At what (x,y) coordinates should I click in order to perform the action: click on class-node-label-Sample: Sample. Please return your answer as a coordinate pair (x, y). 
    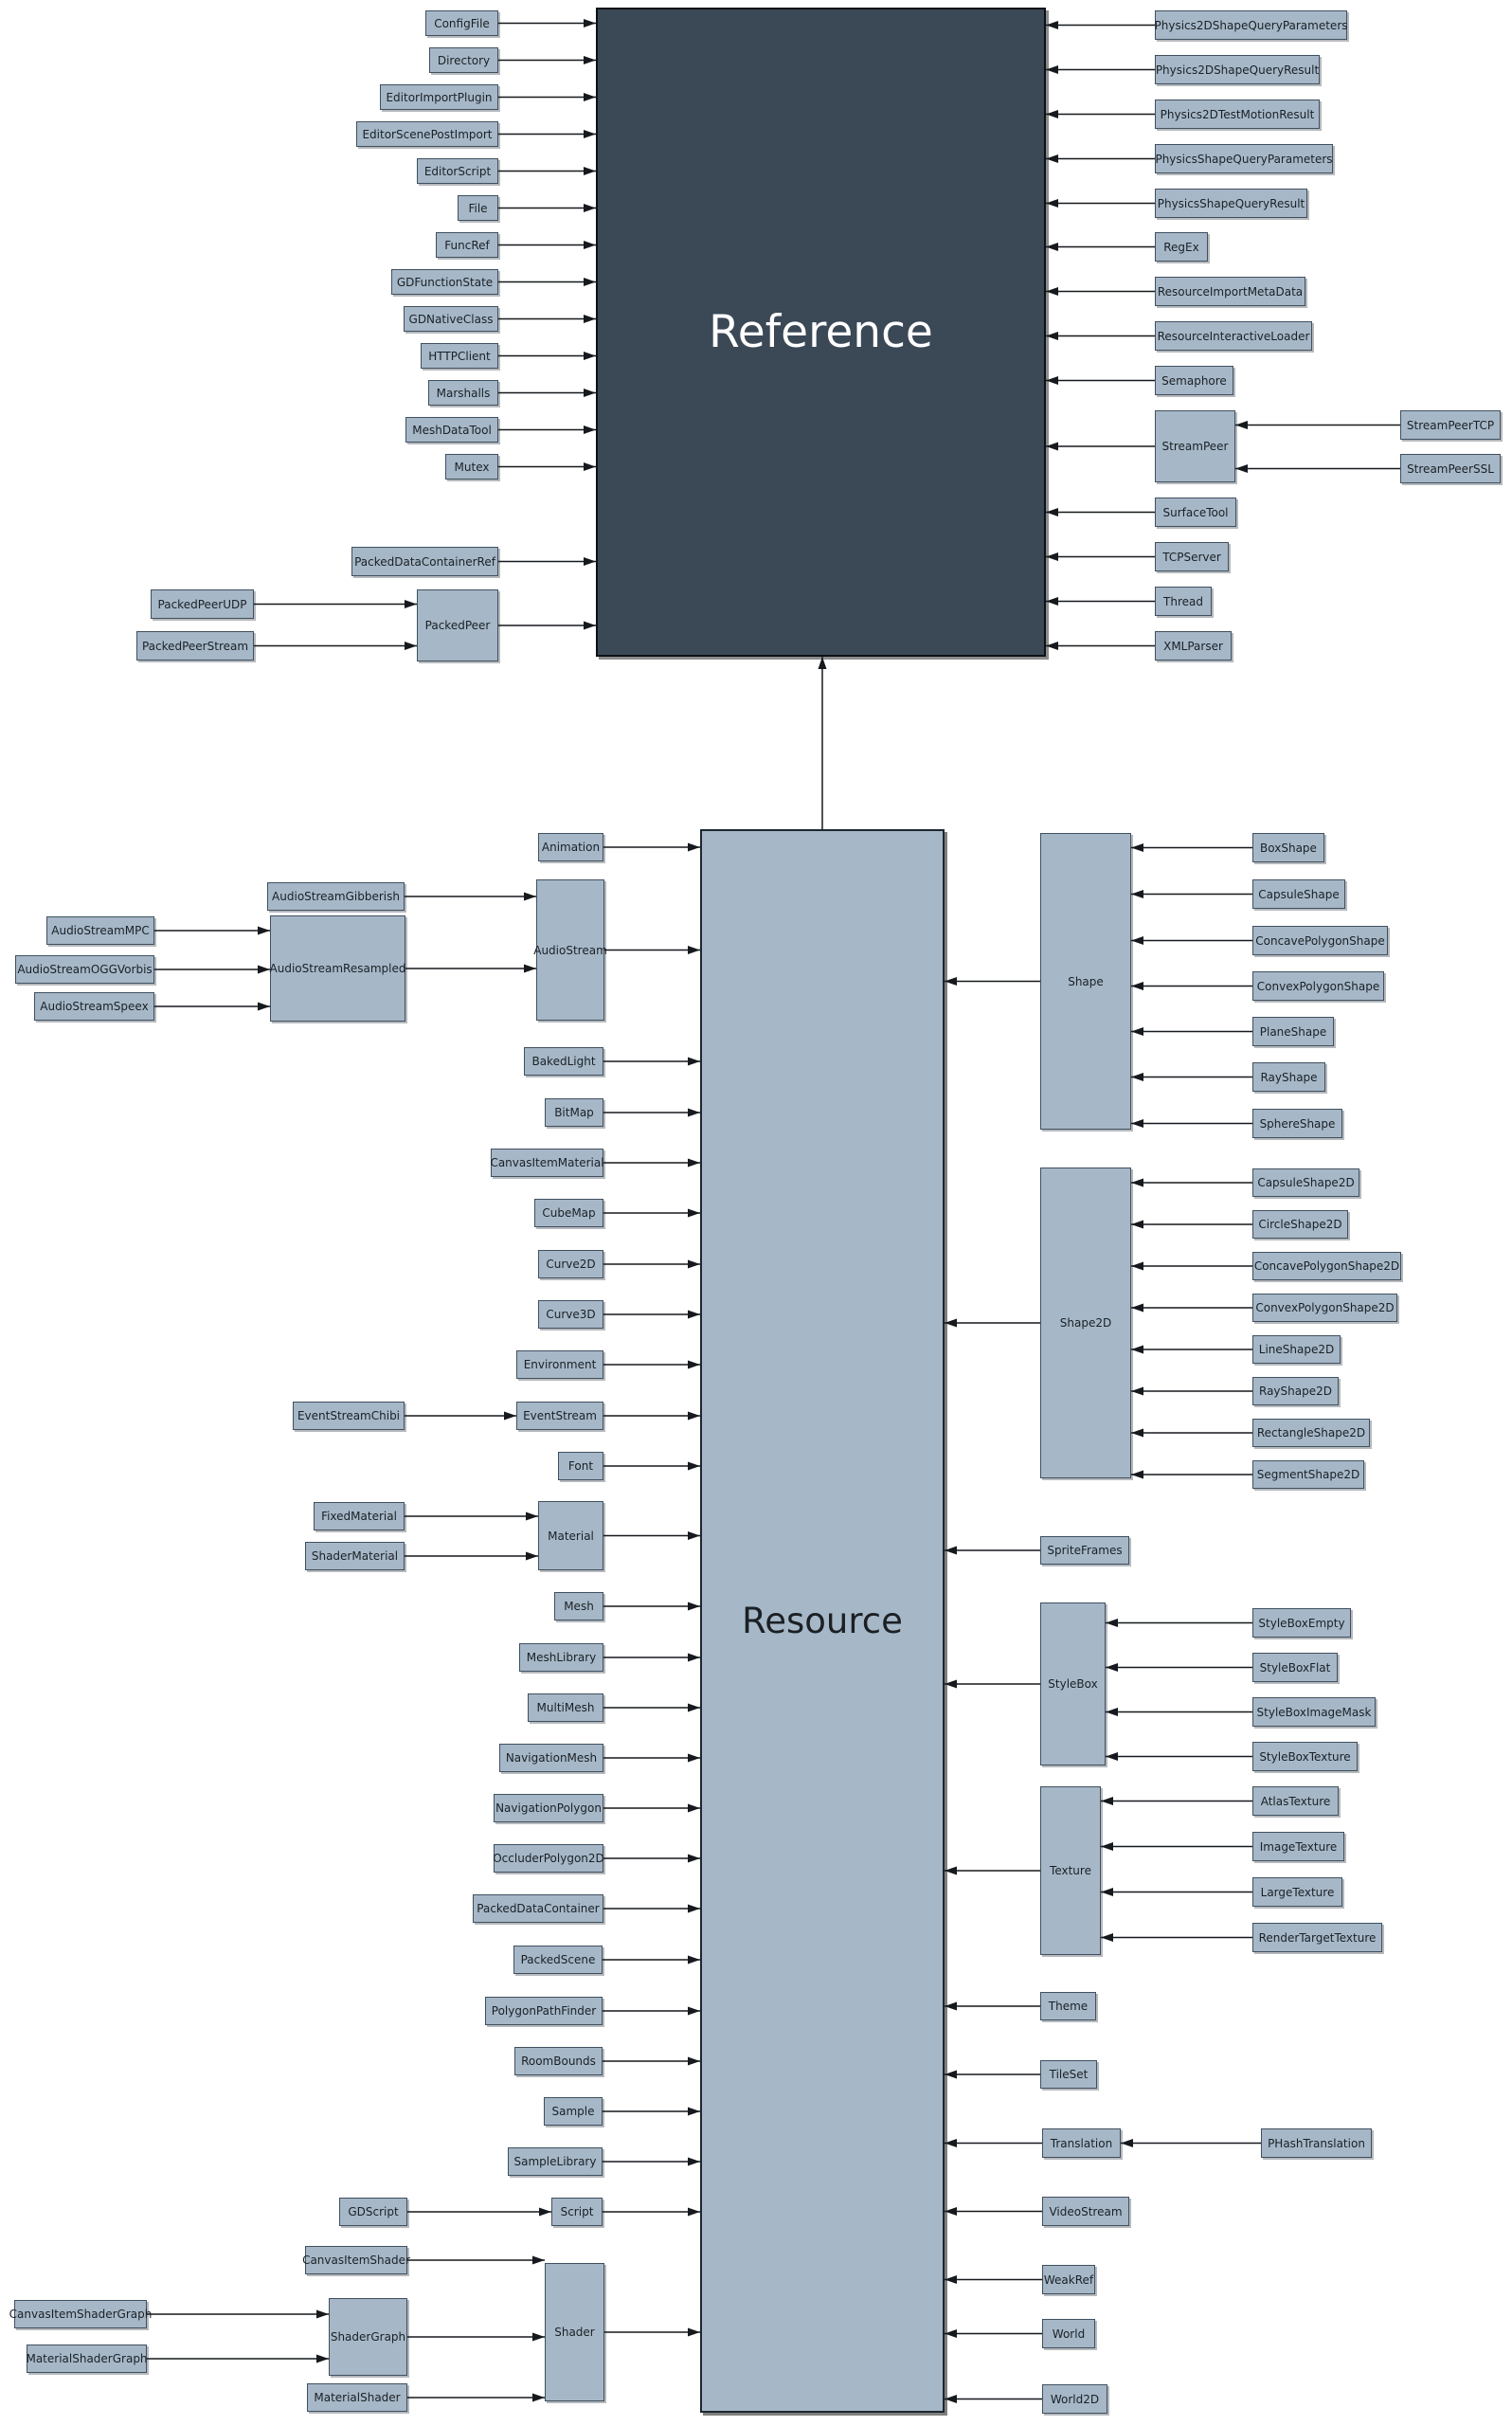
    Looking at the image, I should click on (573, 2111).